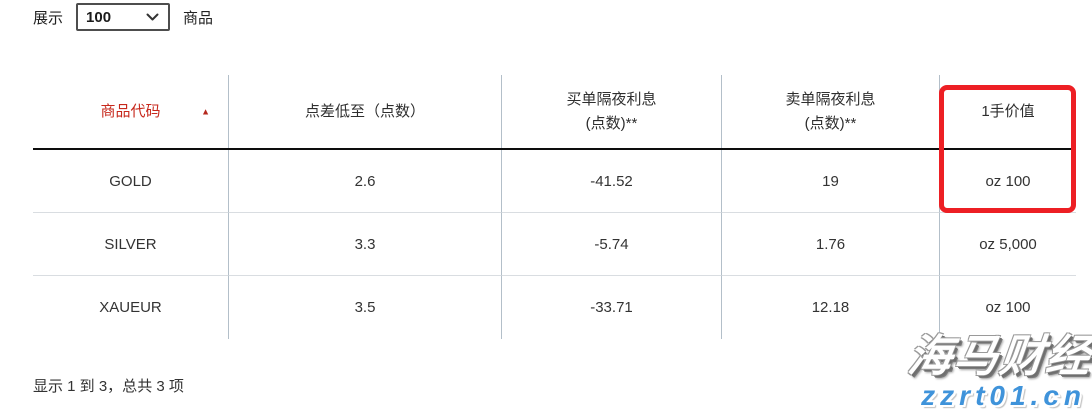 This screenshot has height=411, width=1092. What do you see at coordinates (365, 307) in the screenshot?
I see `cell-spread: 3.5` at bounding box center [365, 307].